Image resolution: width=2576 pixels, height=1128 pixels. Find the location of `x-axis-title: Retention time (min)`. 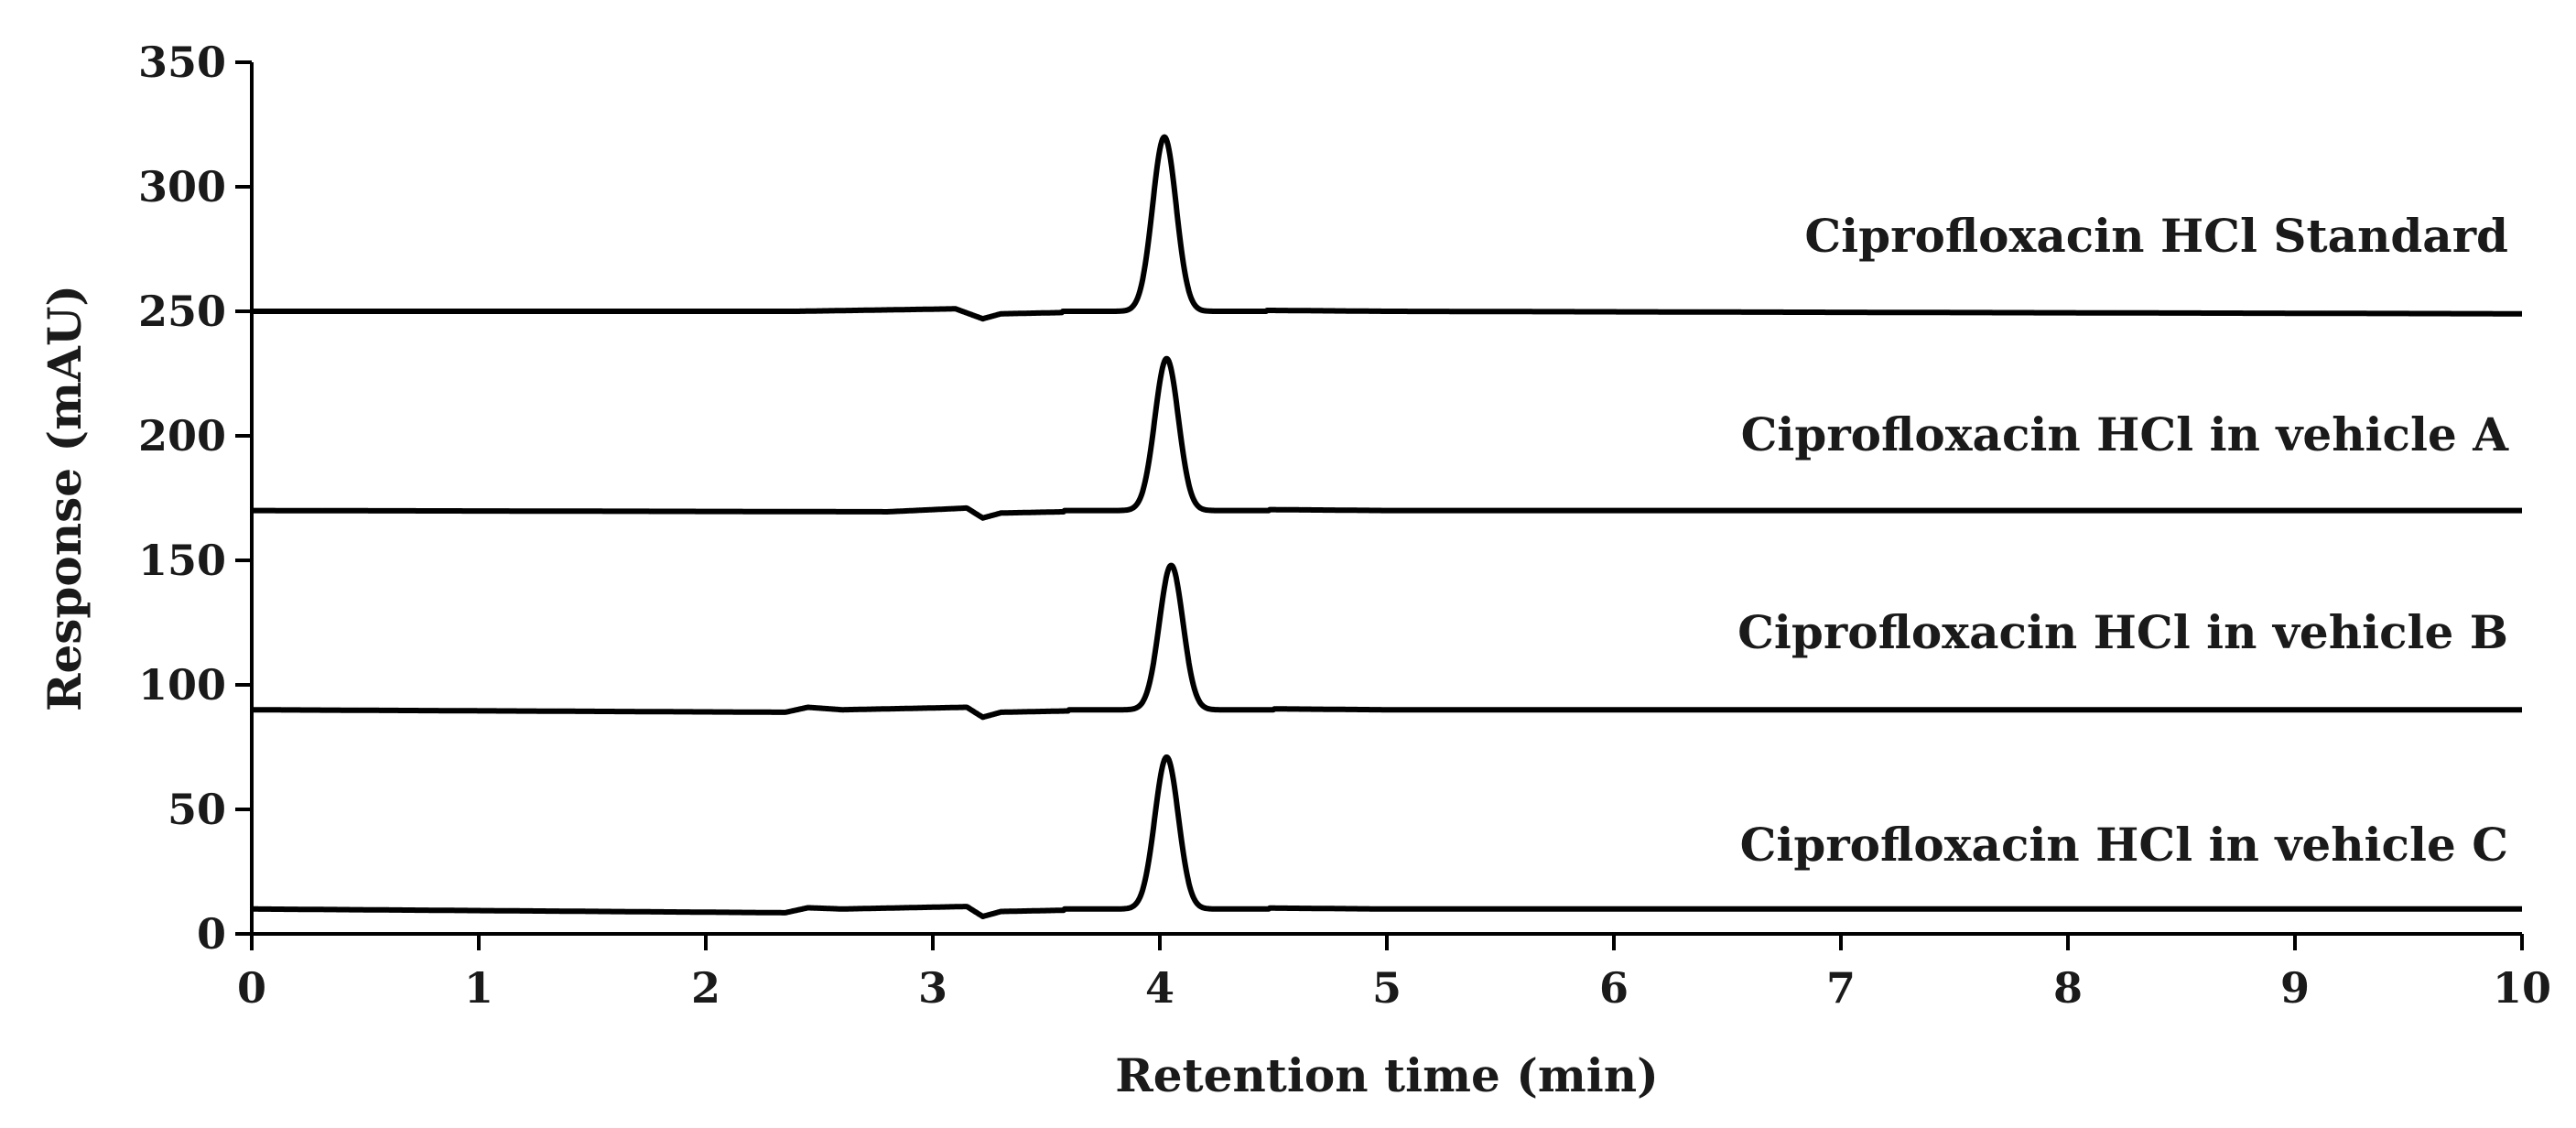

x-axis-title: Retention time (min) is located at coordinates (1387, 1075).